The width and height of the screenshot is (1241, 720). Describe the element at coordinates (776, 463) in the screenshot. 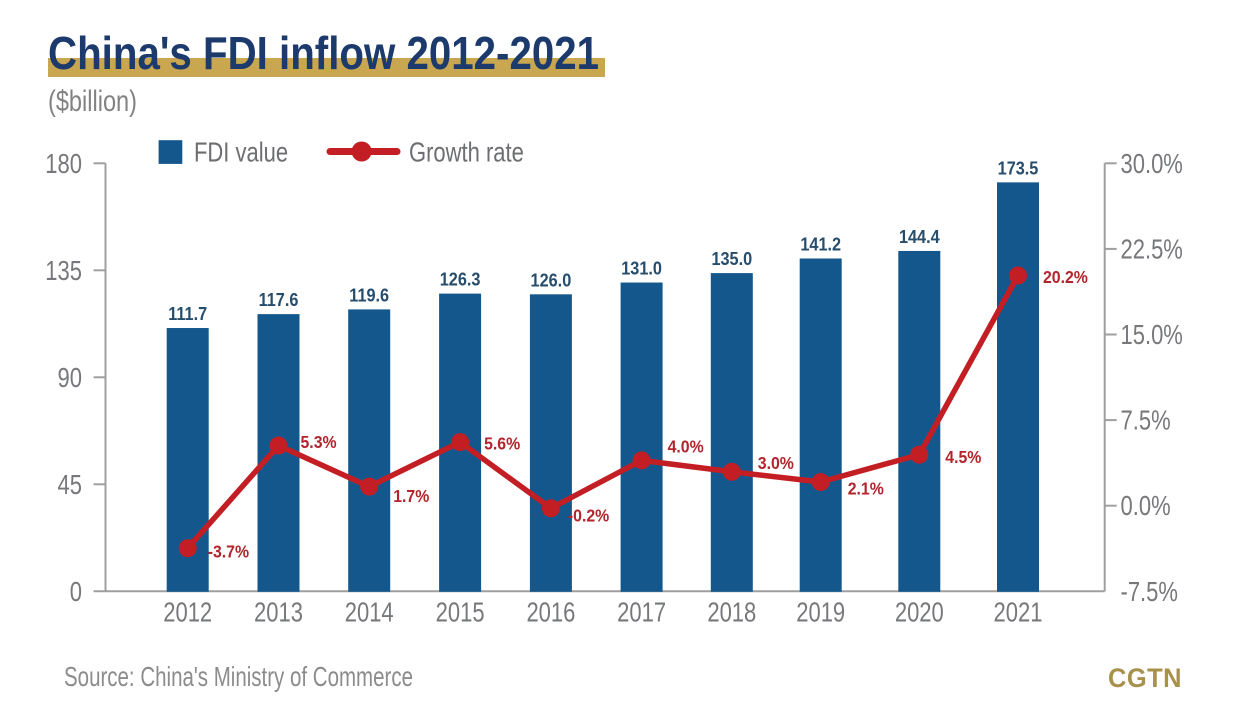

I see `growth-value-label: 3.0%` at that location.